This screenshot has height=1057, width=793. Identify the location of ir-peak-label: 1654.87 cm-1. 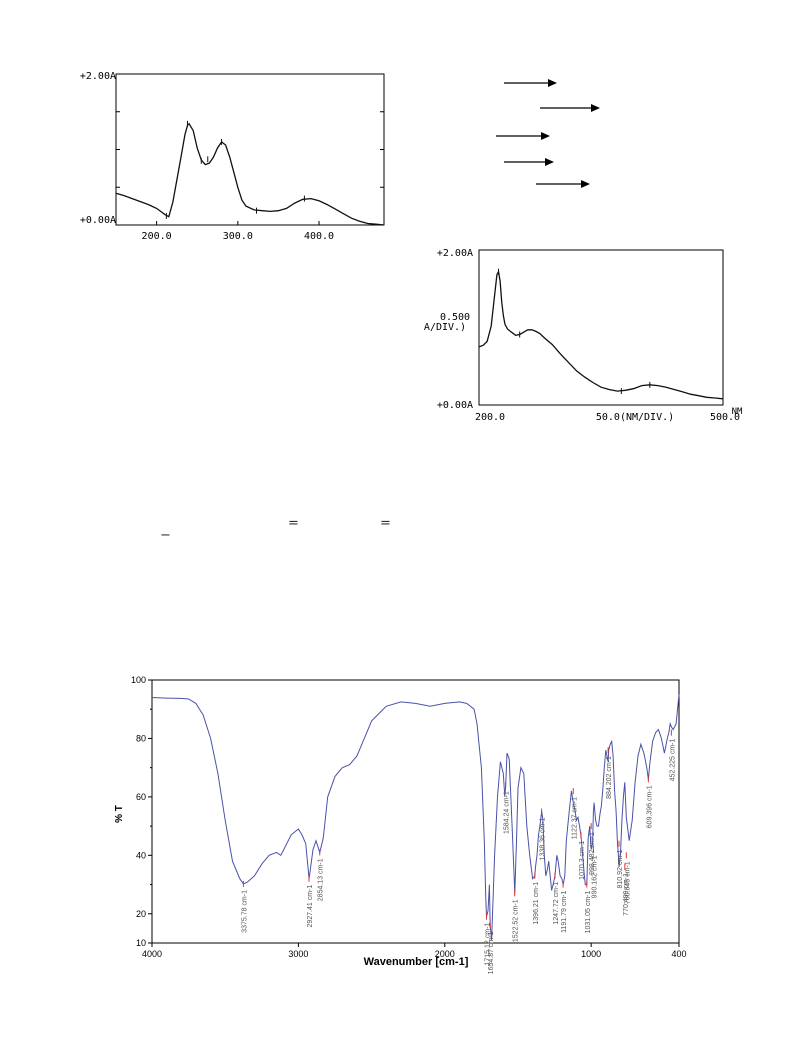
(491, 952).